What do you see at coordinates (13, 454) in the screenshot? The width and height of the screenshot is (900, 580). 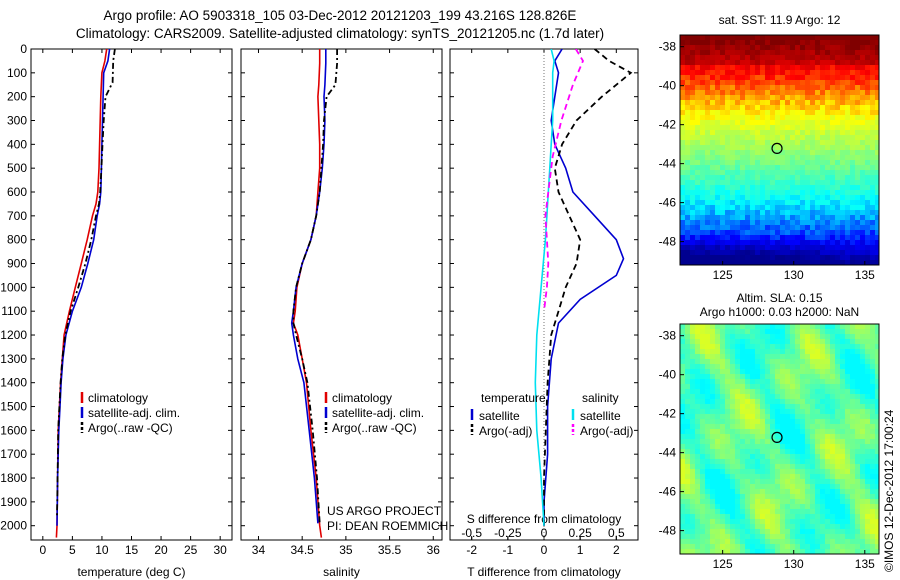 I see `depth-tick-label: 1700` at bounding box center [13, 454].